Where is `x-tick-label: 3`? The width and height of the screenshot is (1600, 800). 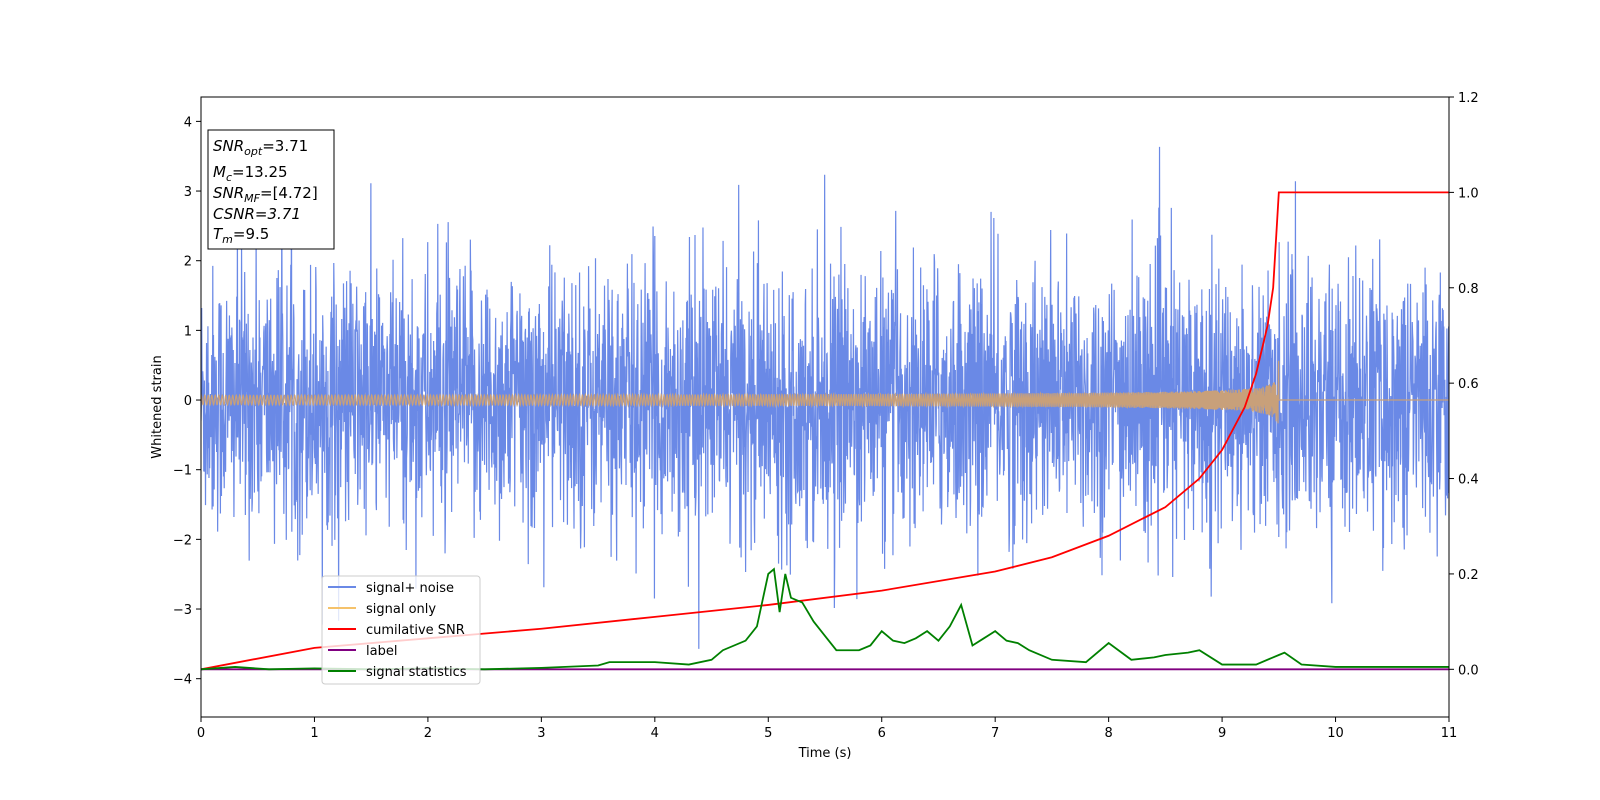
x-tick-label: 3 is located at coordinates (541, 733).